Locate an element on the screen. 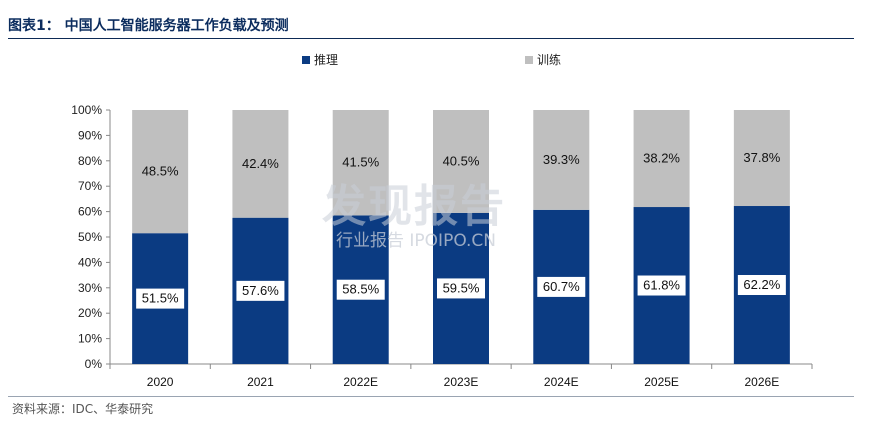  y-tick-label: 40% is located at coordinates (90, 262).